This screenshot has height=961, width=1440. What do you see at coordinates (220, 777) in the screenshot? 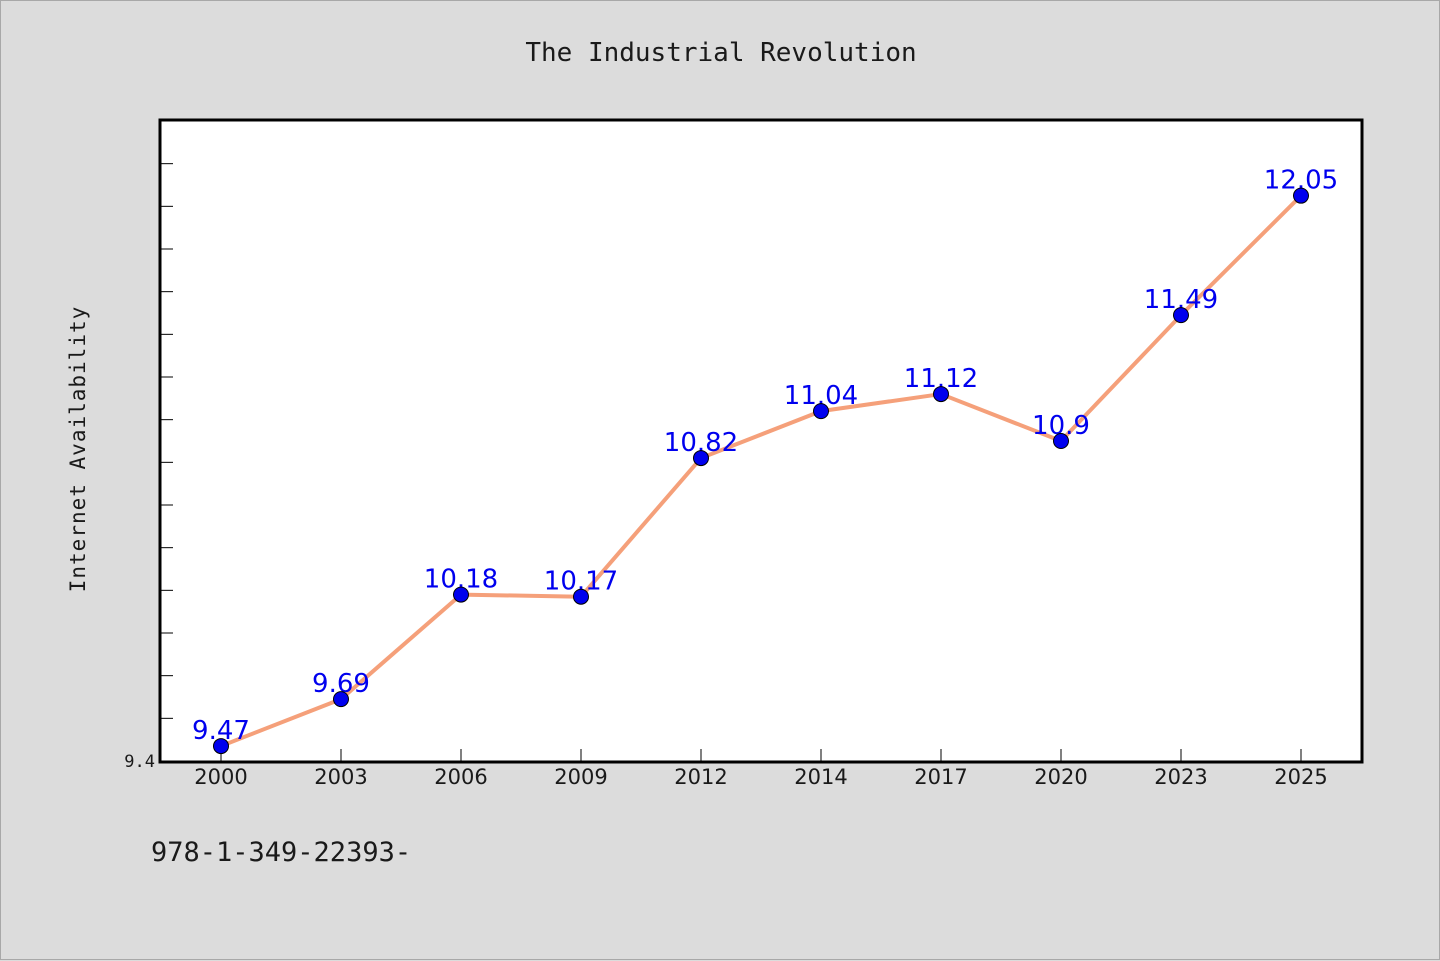
I see `x-tick-label: 2000` at bounding box center [220, 777].